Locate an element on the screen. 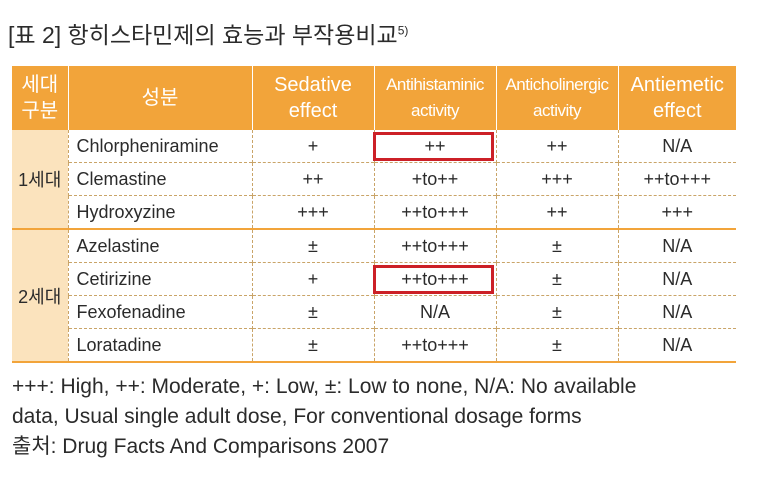 This screenshot has height=480, width=757. ingredient-name: Cetirizine is located at coordinates (159, 279).